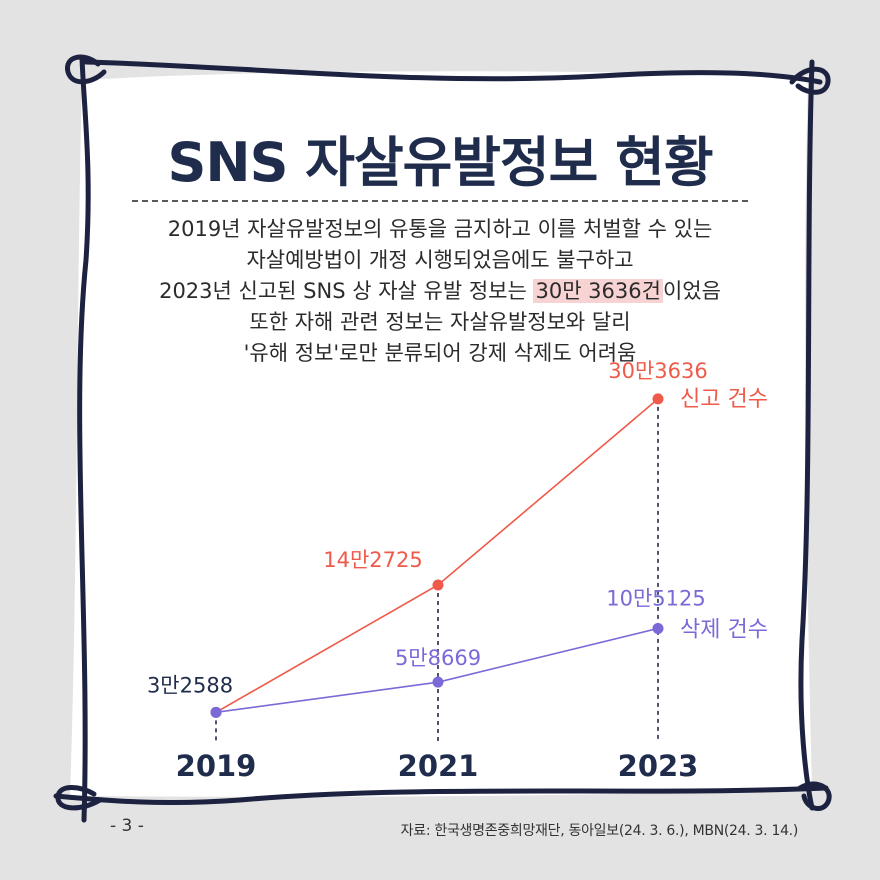 This screenshot has width=880, height=880. What do you see at coordinates (691, 291) in the screenshot?
I see `desc-line-3-end: 이었음` at bounding box center [691, 291].